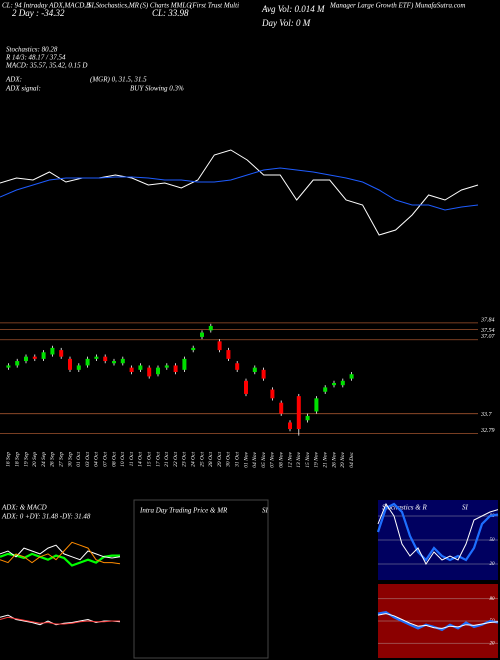  I want to click on x-tick-label: 26 Sep, so click(53, 459).